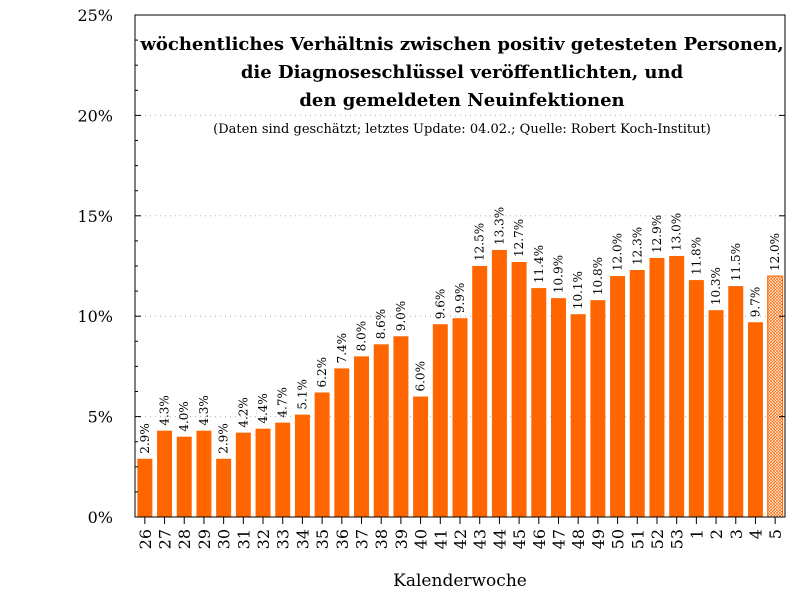 This screenshot has width=800, height=600. Describe the element at coordinates (243, 539) in the screenshot. I see `x-tick-label: 31` at that location.